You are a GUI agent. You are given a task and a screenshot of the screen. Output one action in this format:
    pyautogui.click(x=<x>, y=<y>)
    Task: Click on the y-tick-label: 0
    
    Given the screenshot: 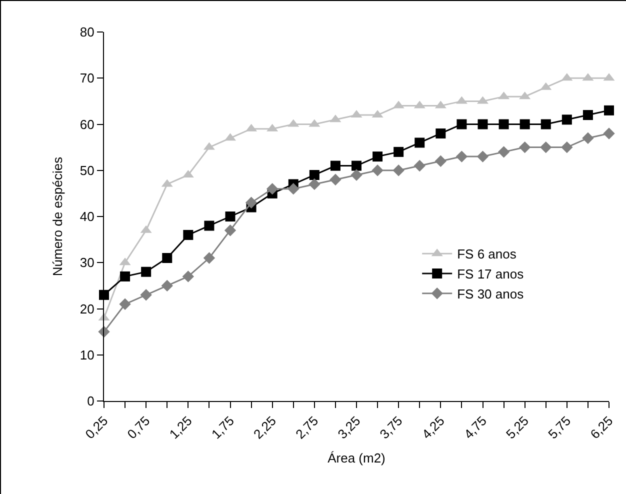 What is the action you would take?
    pyautogui.click(x=90, y=401)
    